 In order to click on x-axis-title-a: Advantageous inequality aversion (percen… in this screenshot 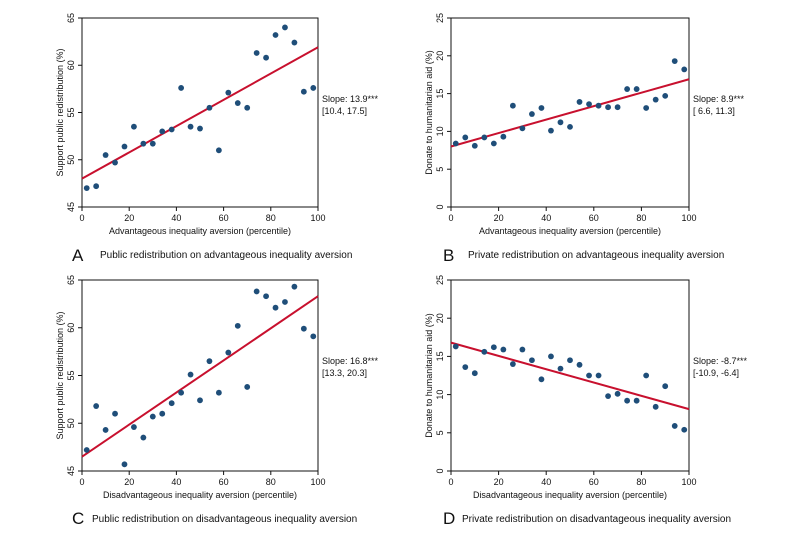, I will do `click(200, 231)`.